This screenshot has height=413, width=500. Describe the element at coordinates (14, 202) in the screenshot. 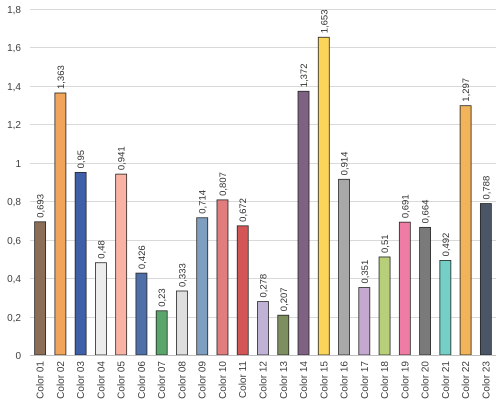

I see `y-tick-label: 0,8` at that location.